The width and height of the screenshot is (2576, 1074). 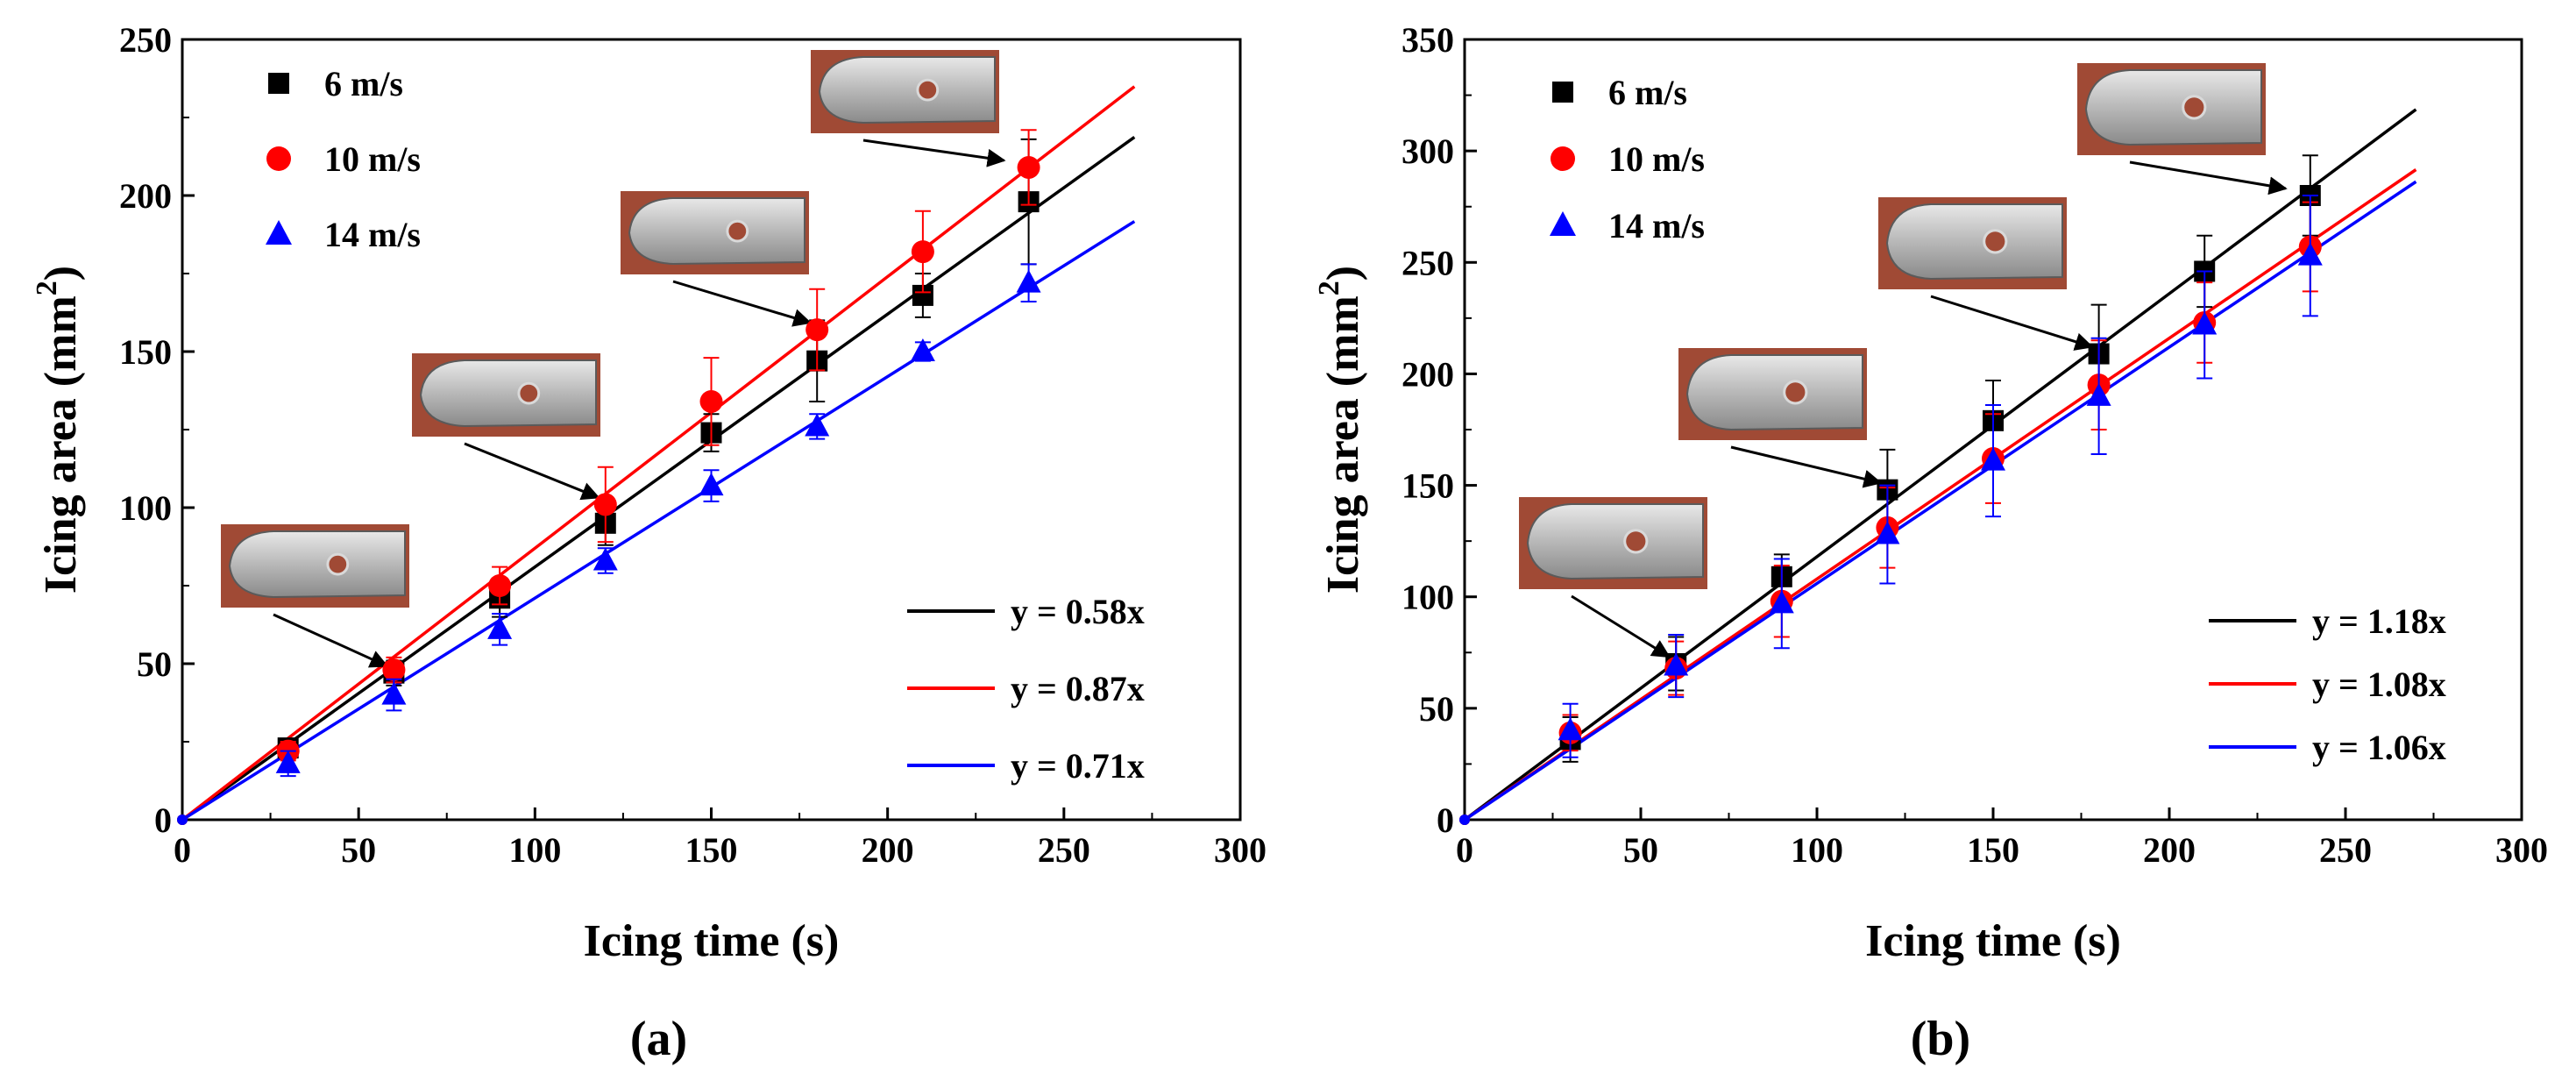 I want to click on y-tick-label: 350, so click(x=1428, y=40).